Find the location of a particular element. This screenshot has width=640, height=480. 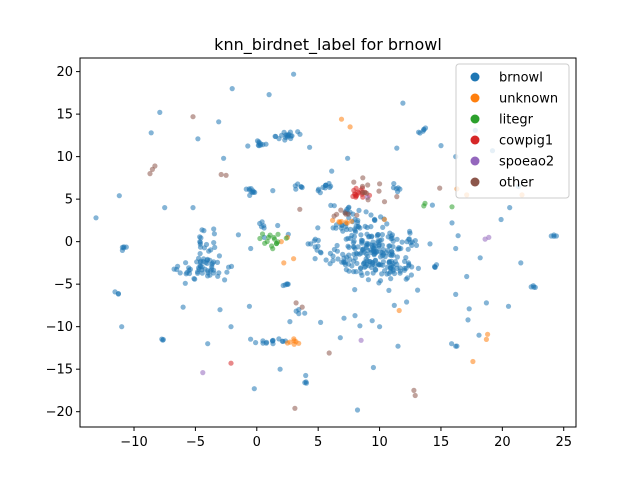

legend-box is located at coordinates (512, 131).